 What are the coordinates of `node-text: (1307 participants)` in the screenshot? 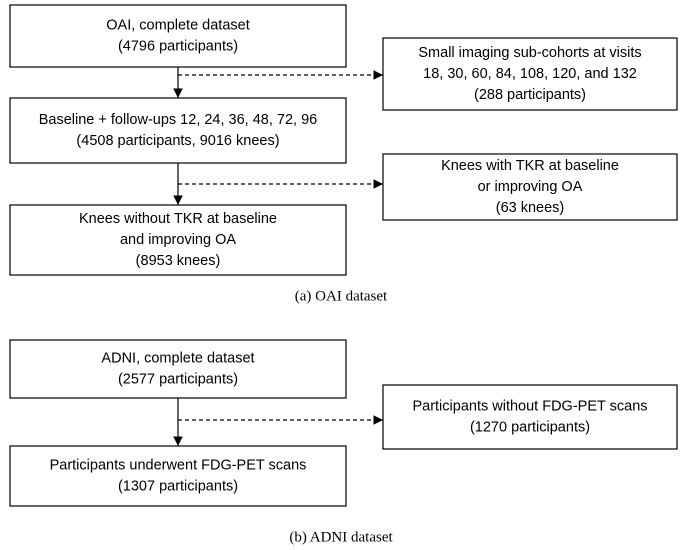 It's located at (178, 486).